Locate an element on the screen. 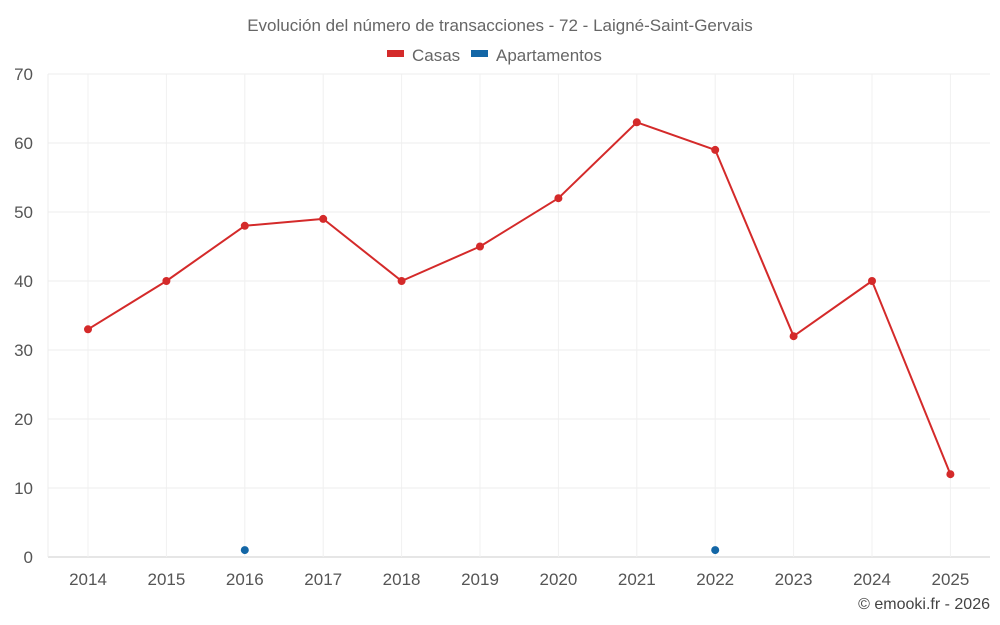 This screenshot has width=1000, height=625. x-tick-label: 2019 is located at coordinates (480, 579).